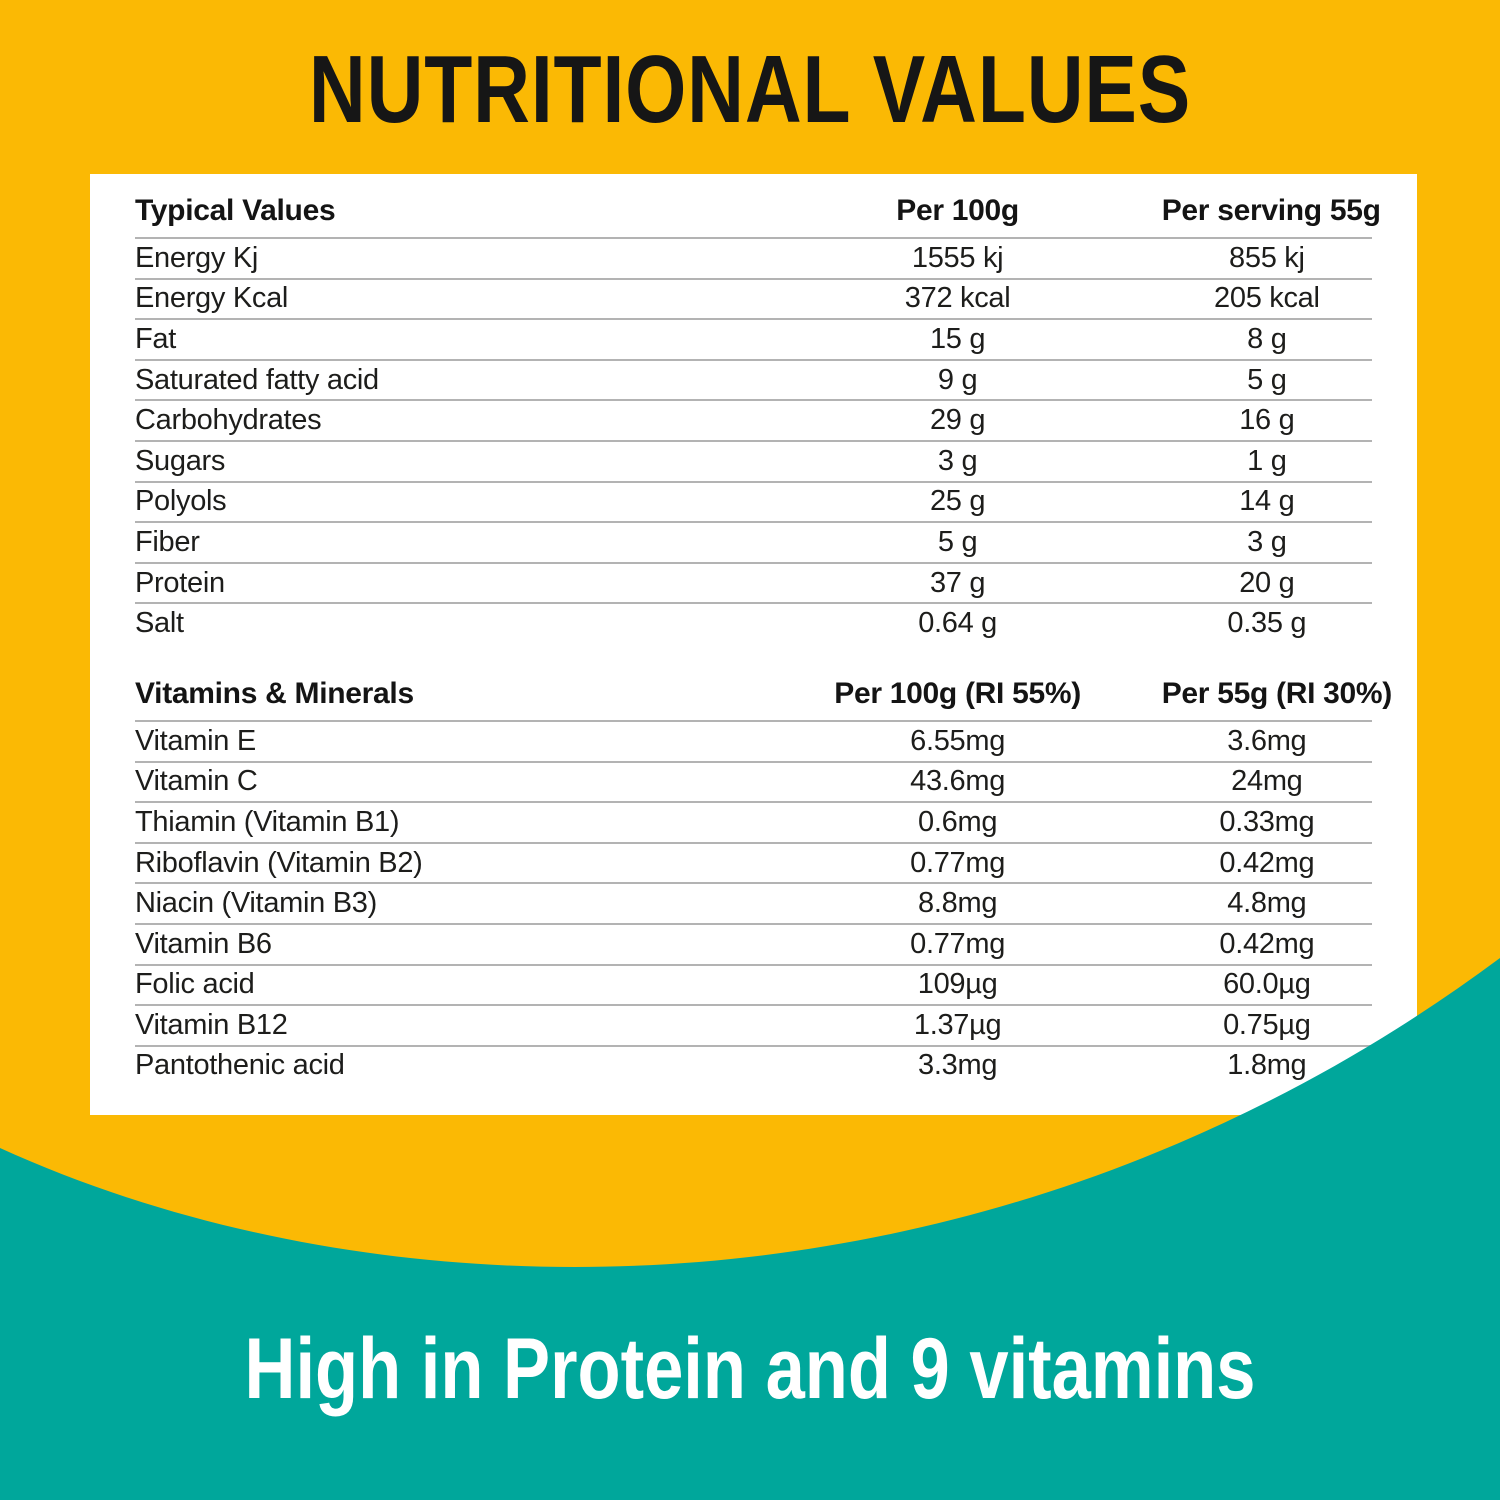  Describe the element at coordinates (957, 210) in the screenshot. I see `column-per-100g: Per 100g` at that location.